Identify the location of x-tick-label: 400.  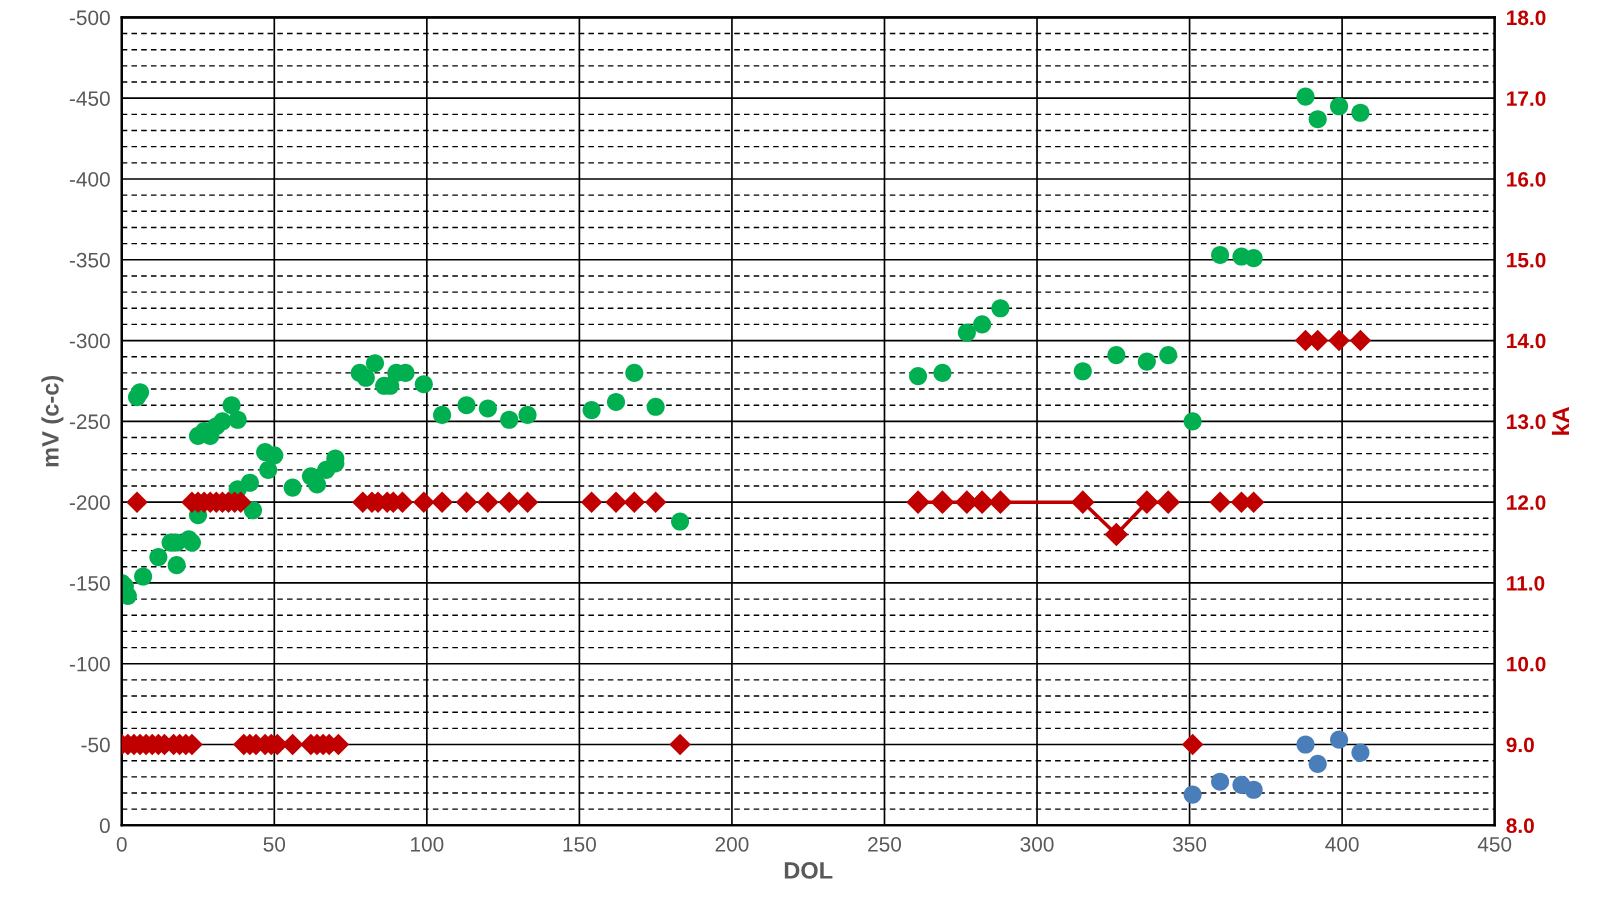
(1342, 844).